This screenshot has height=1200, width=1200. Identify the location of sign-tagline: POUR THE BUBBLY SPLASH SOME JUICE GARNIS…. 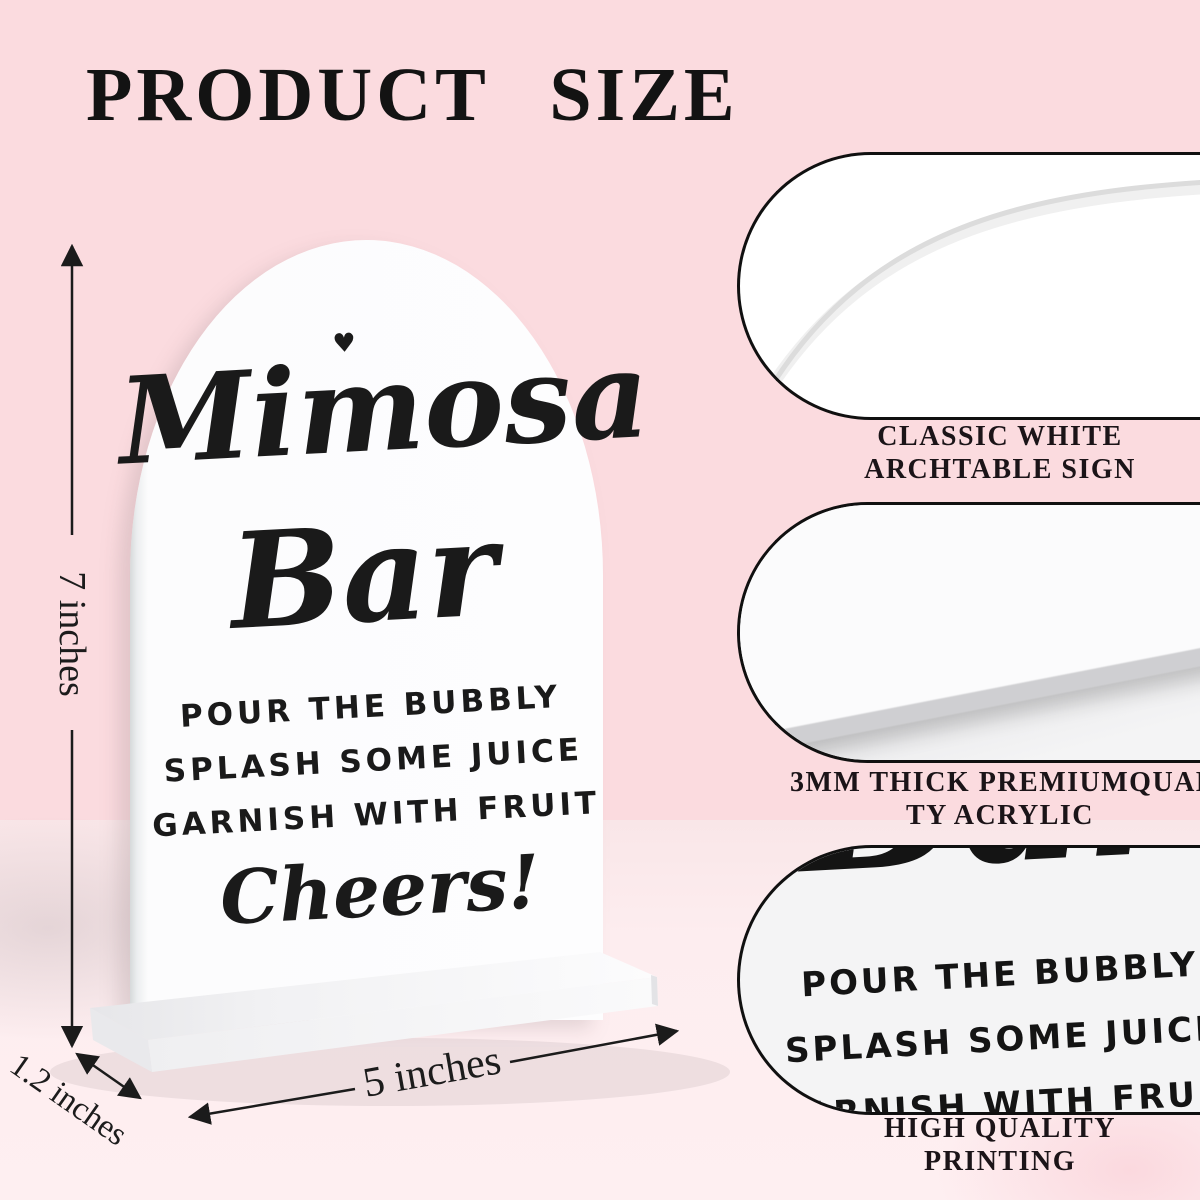
(373, 761).